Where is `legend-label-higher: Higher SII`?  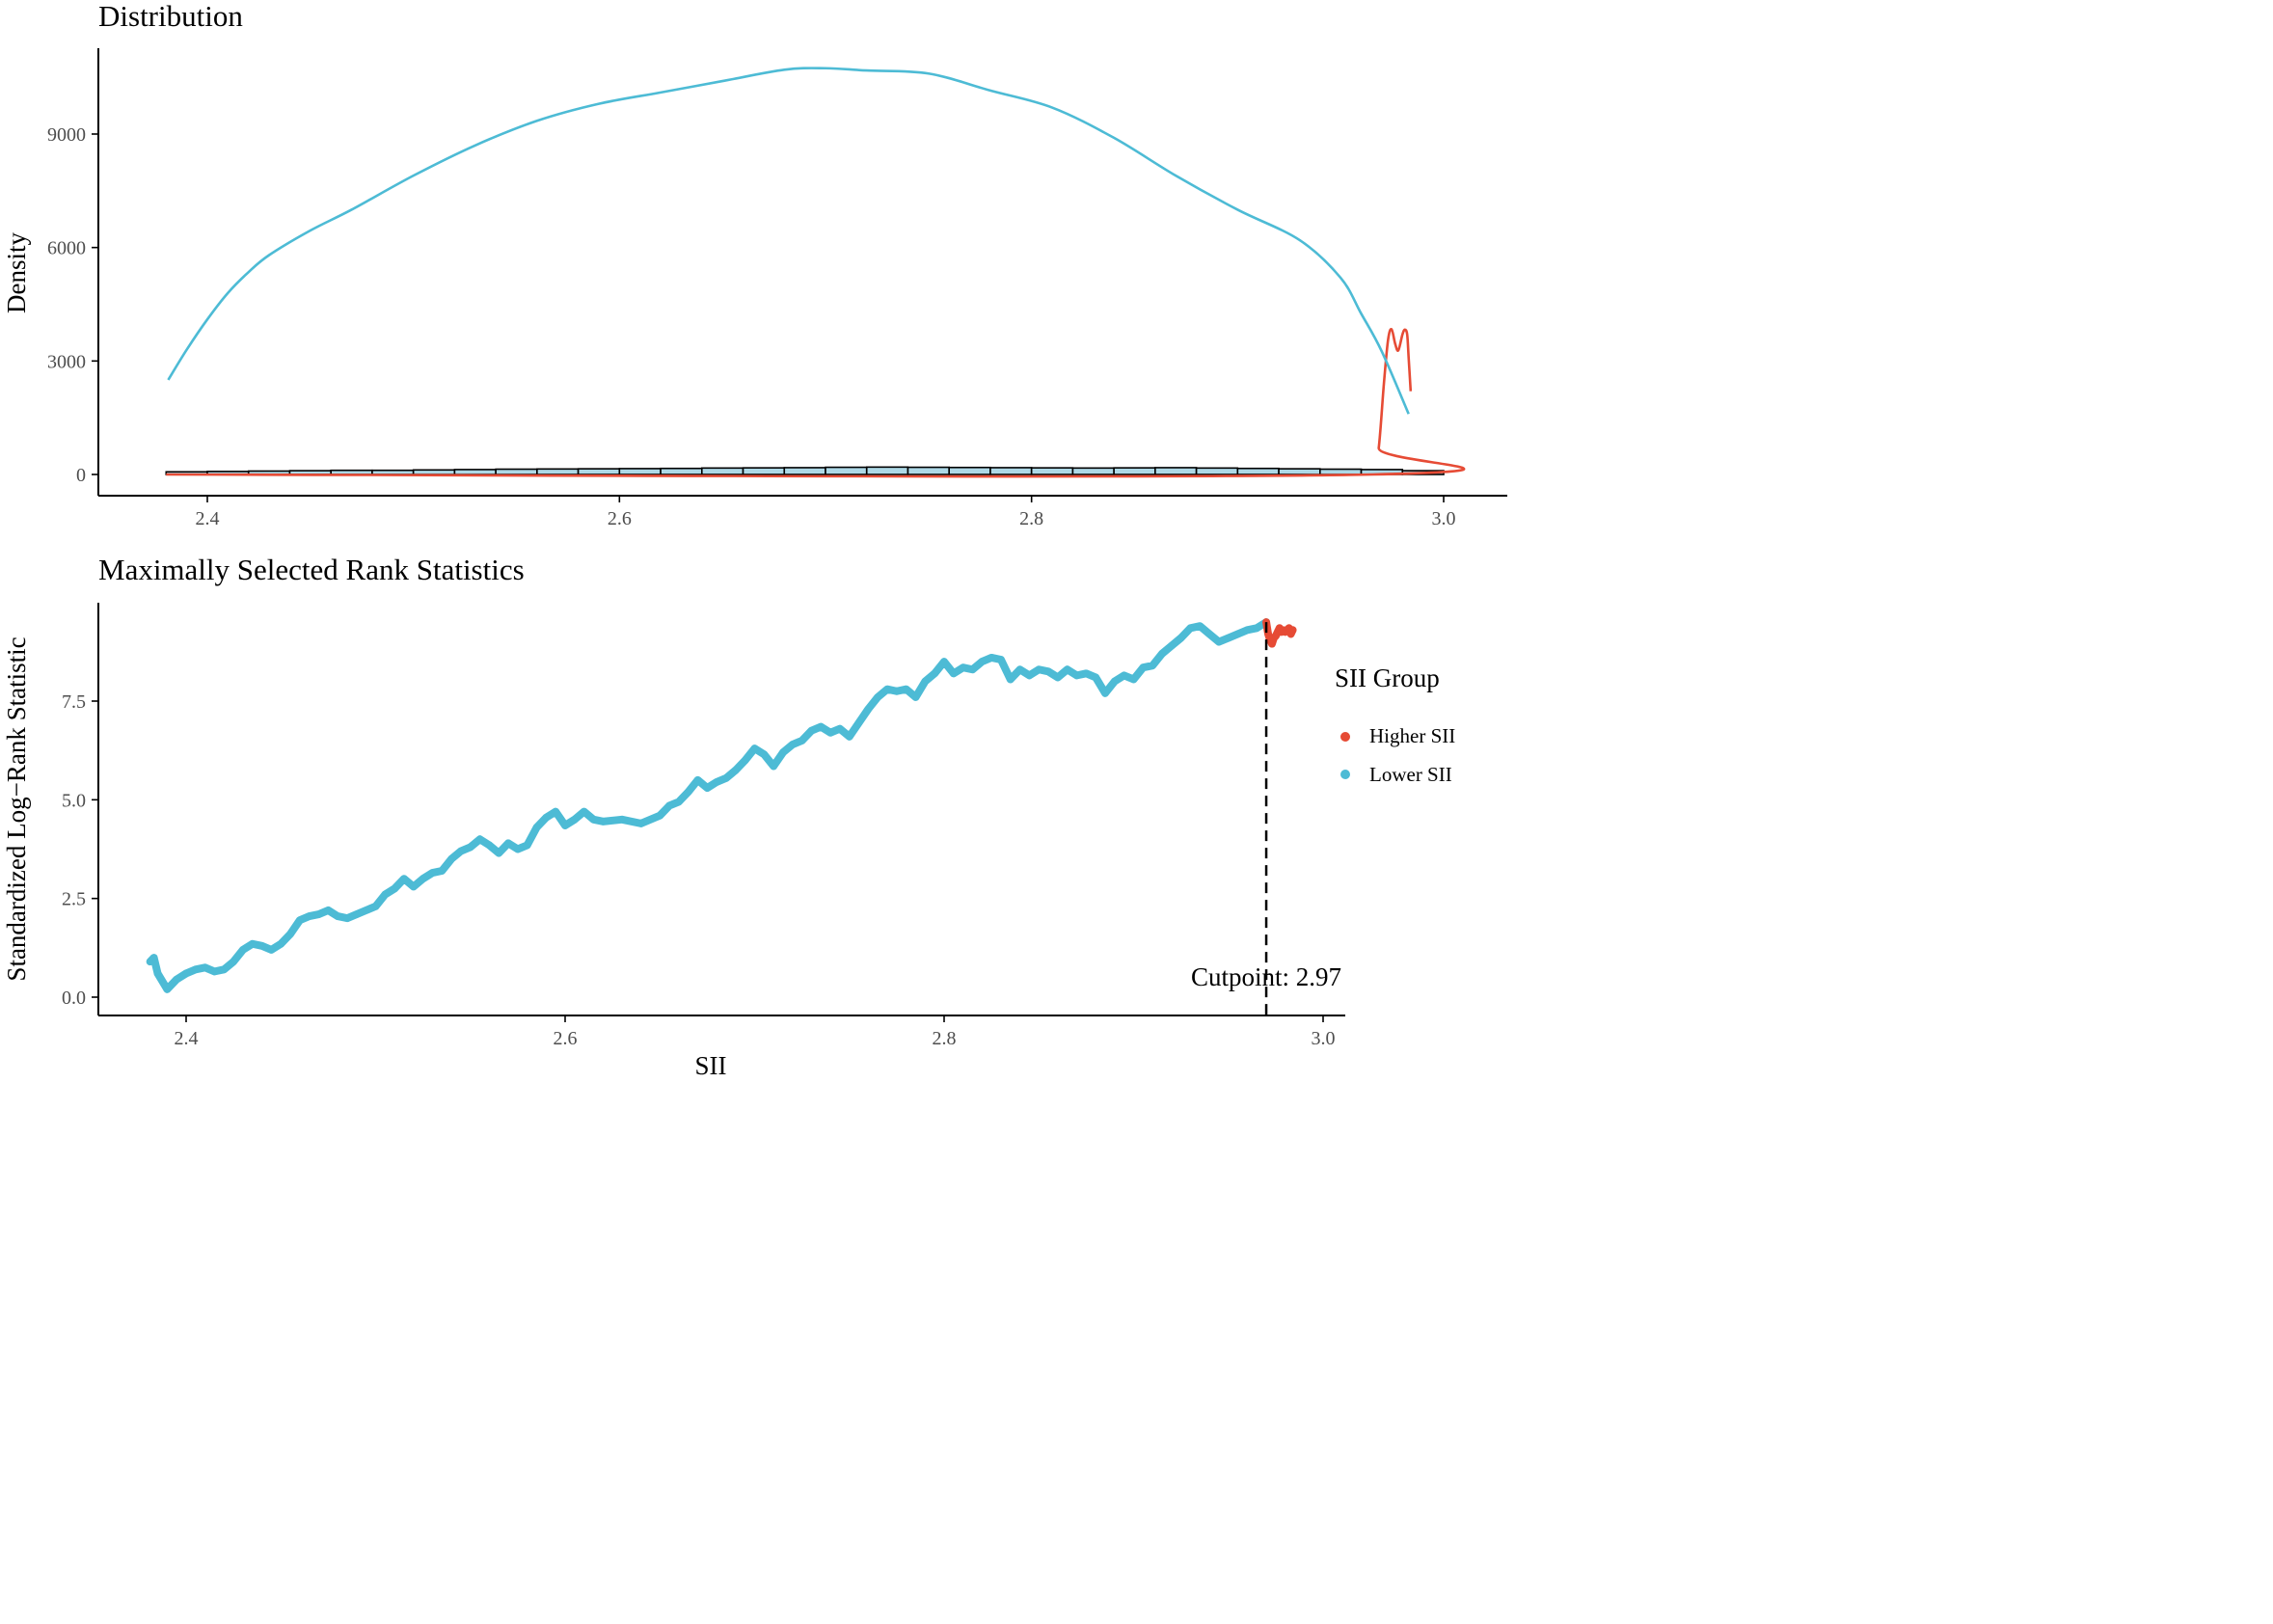 legend-label-higher: Higher SII is located at coordinates (1412, 735).